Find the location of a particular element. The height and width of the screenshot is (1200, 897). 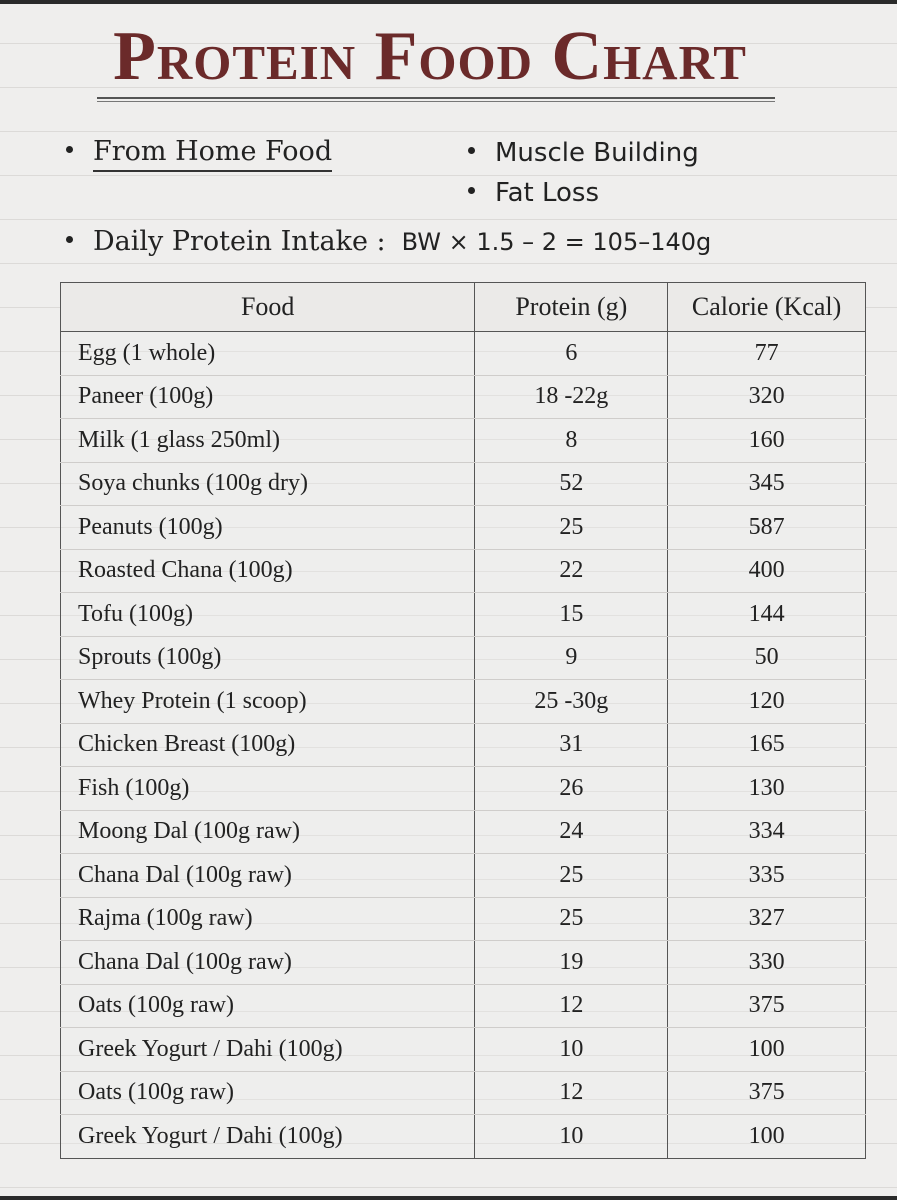

table-row: Moong Dal (100g raw) 24 334 is located at coordinates (462, 832).